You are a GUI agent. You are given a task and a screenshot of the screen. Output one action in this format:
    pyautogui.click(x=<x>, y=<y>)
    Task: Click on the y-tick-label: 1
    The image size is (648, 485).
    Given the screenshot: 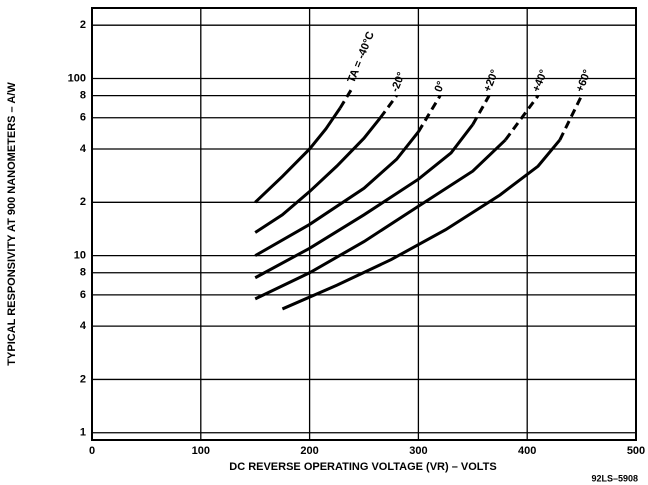 What is the action you would take?
    pyautogui.click(x=83, y=433)
    